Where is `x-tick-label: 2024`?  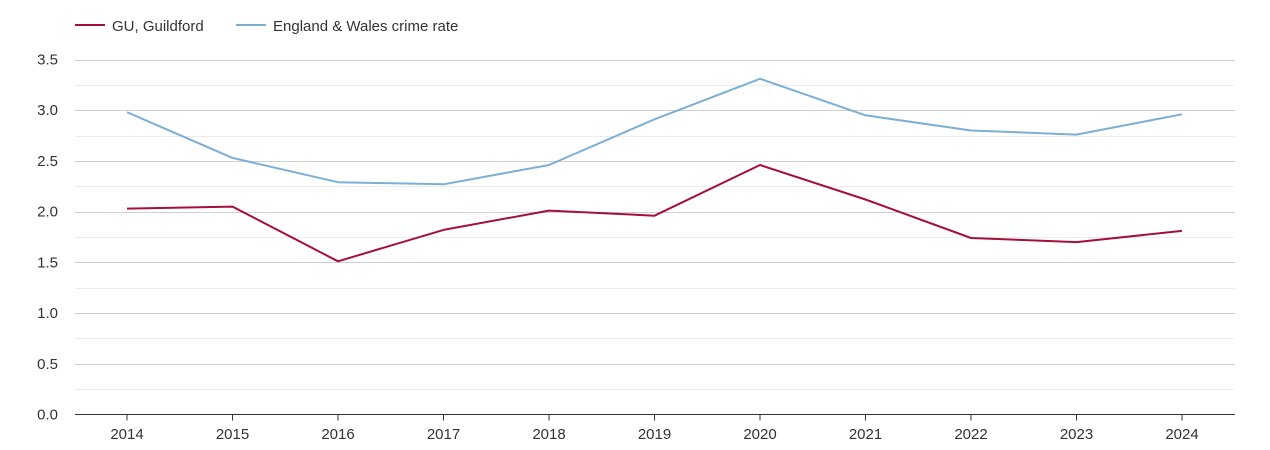 x-tick-label: 2024 is located at coordinates (1181, 434).